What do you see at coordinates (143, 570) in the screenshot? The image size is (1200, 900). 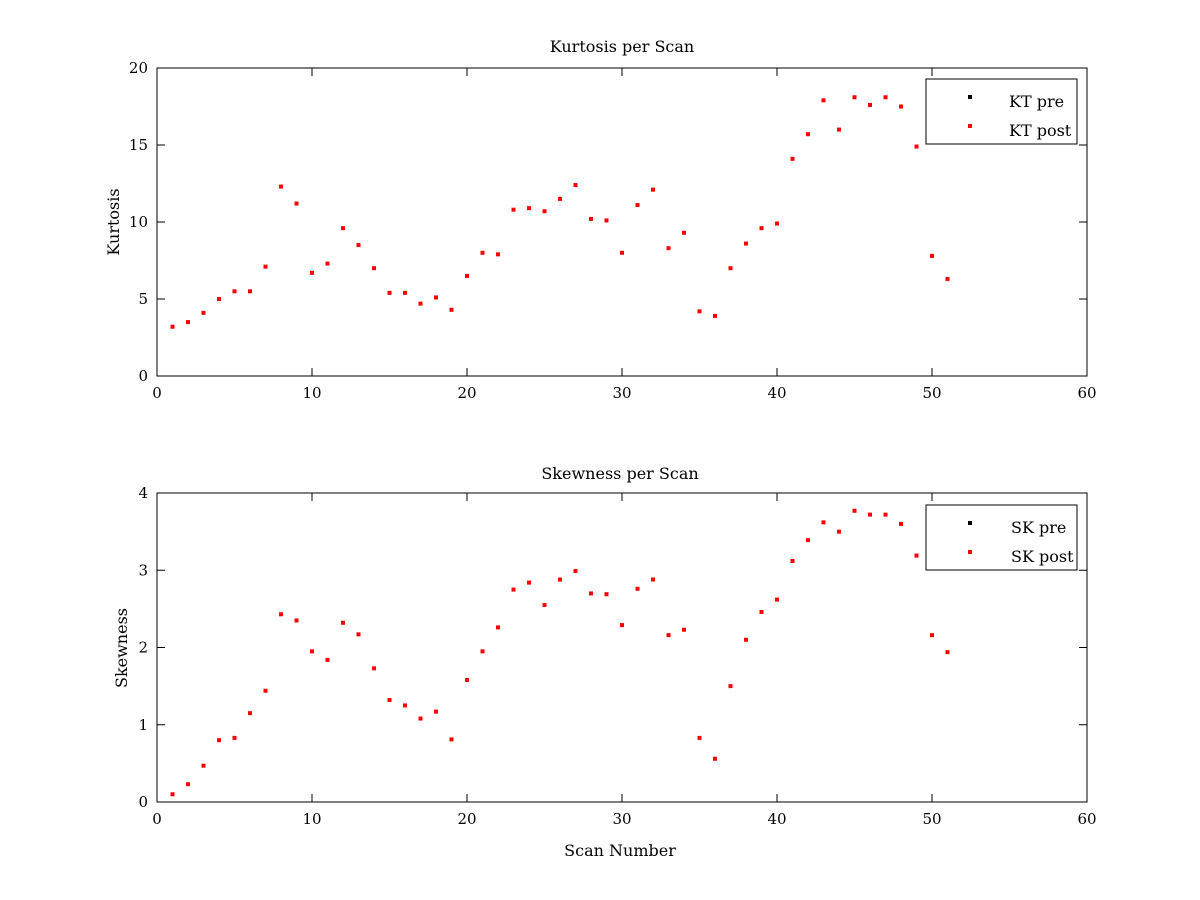 I see `skewness-y-tick-label: 3` at bounding box center [143, 570].